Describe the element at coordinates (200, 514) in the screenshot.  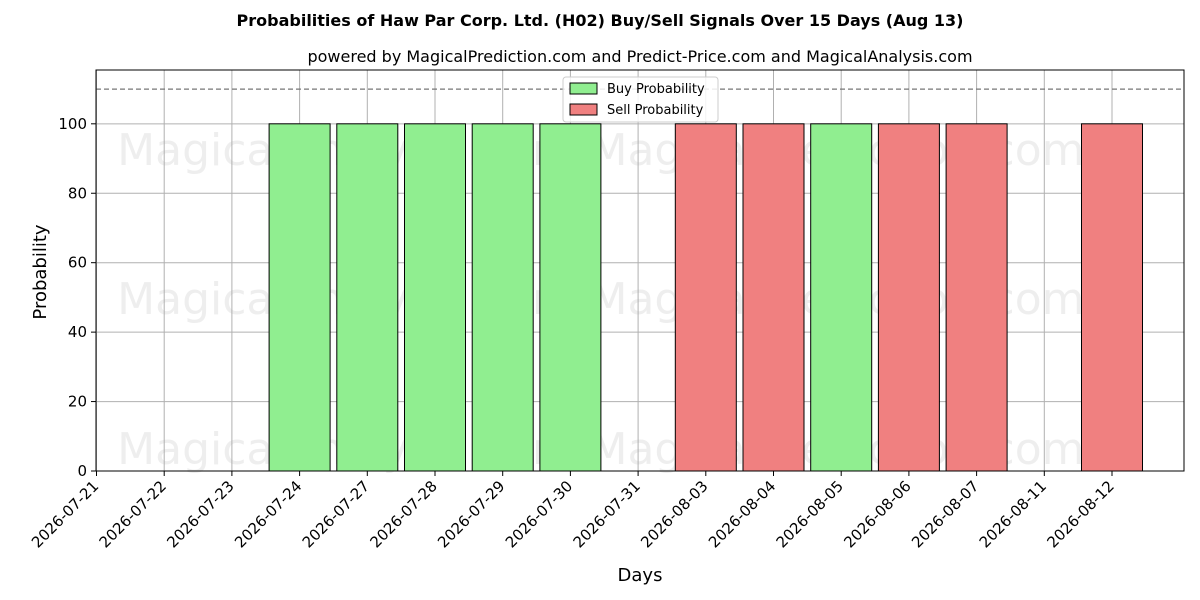
I see `x-tick-label: 2026-07-23` at that location.